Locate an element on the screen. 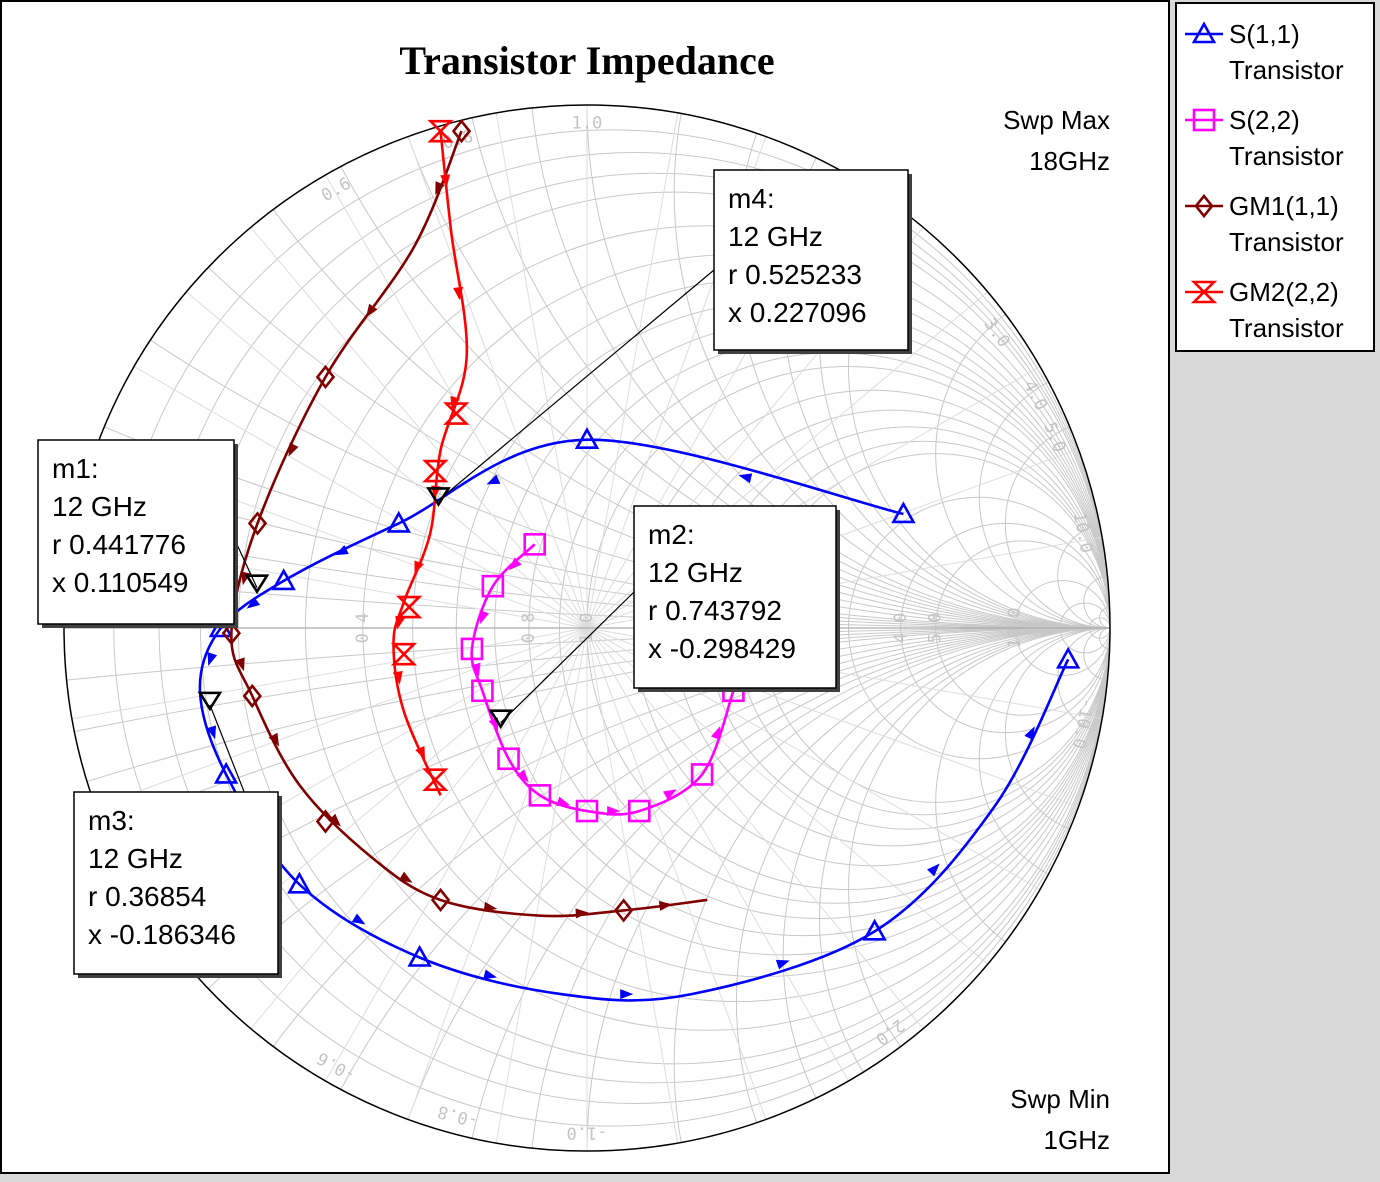  grid-label: 0.4 is located at coordinates (363, 628).